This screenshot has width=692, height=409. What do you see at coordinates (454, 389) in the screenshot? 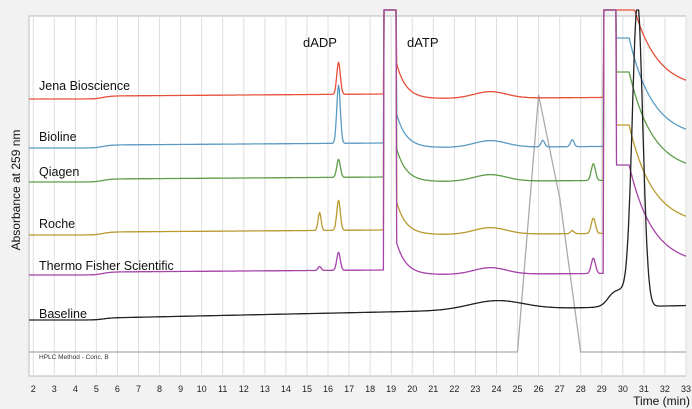
I see `x-tick-label: 22` at bounding box center [454, 389].